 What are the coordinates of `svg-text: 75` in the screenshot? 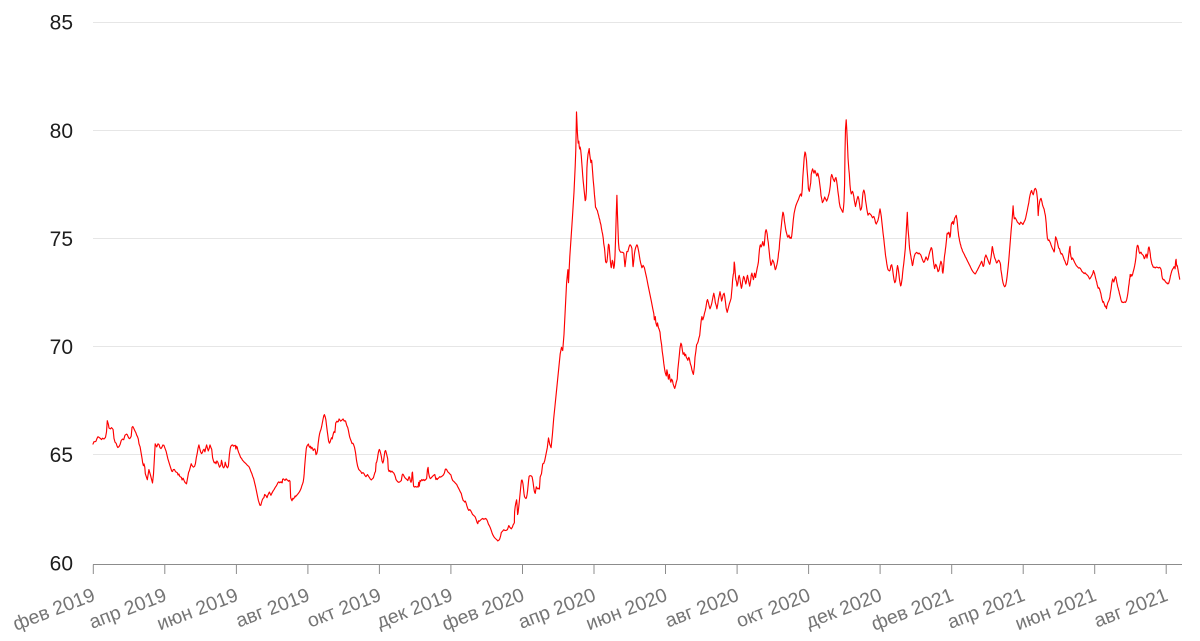 It's located at (61, 239).